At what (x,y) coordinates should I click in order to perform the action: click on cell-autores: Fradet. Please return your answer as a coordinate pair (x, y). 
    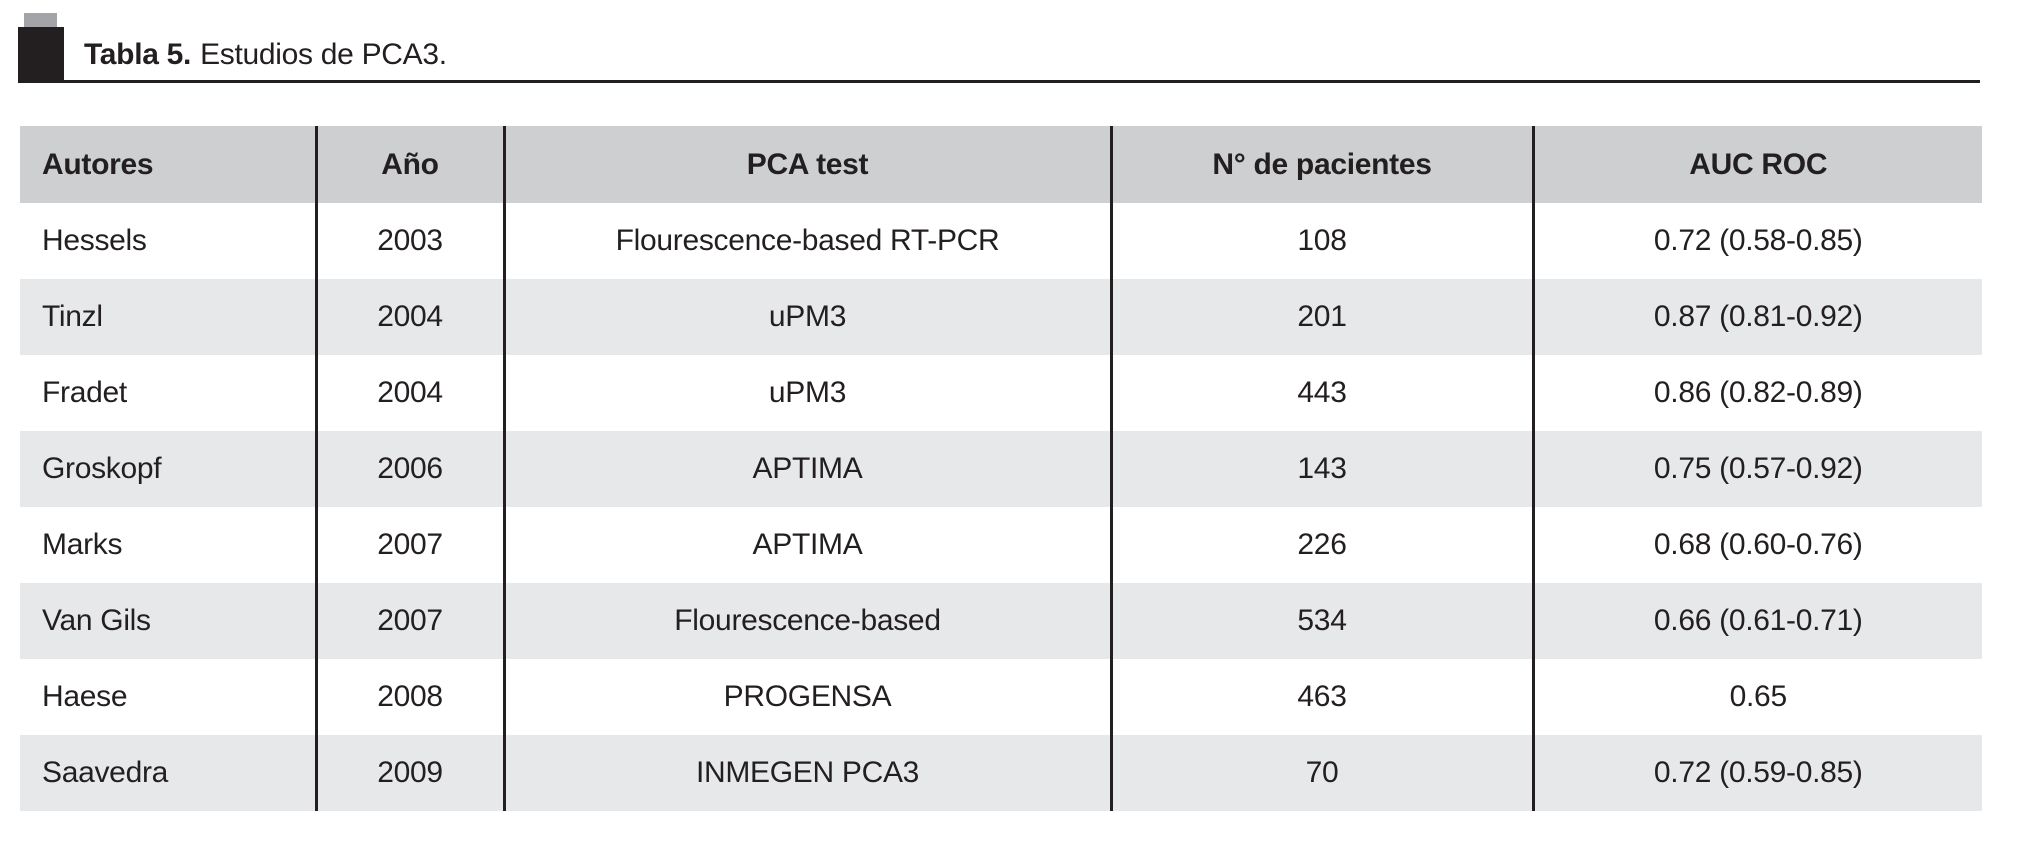
    Looking at the image, I should click on (168, 393).